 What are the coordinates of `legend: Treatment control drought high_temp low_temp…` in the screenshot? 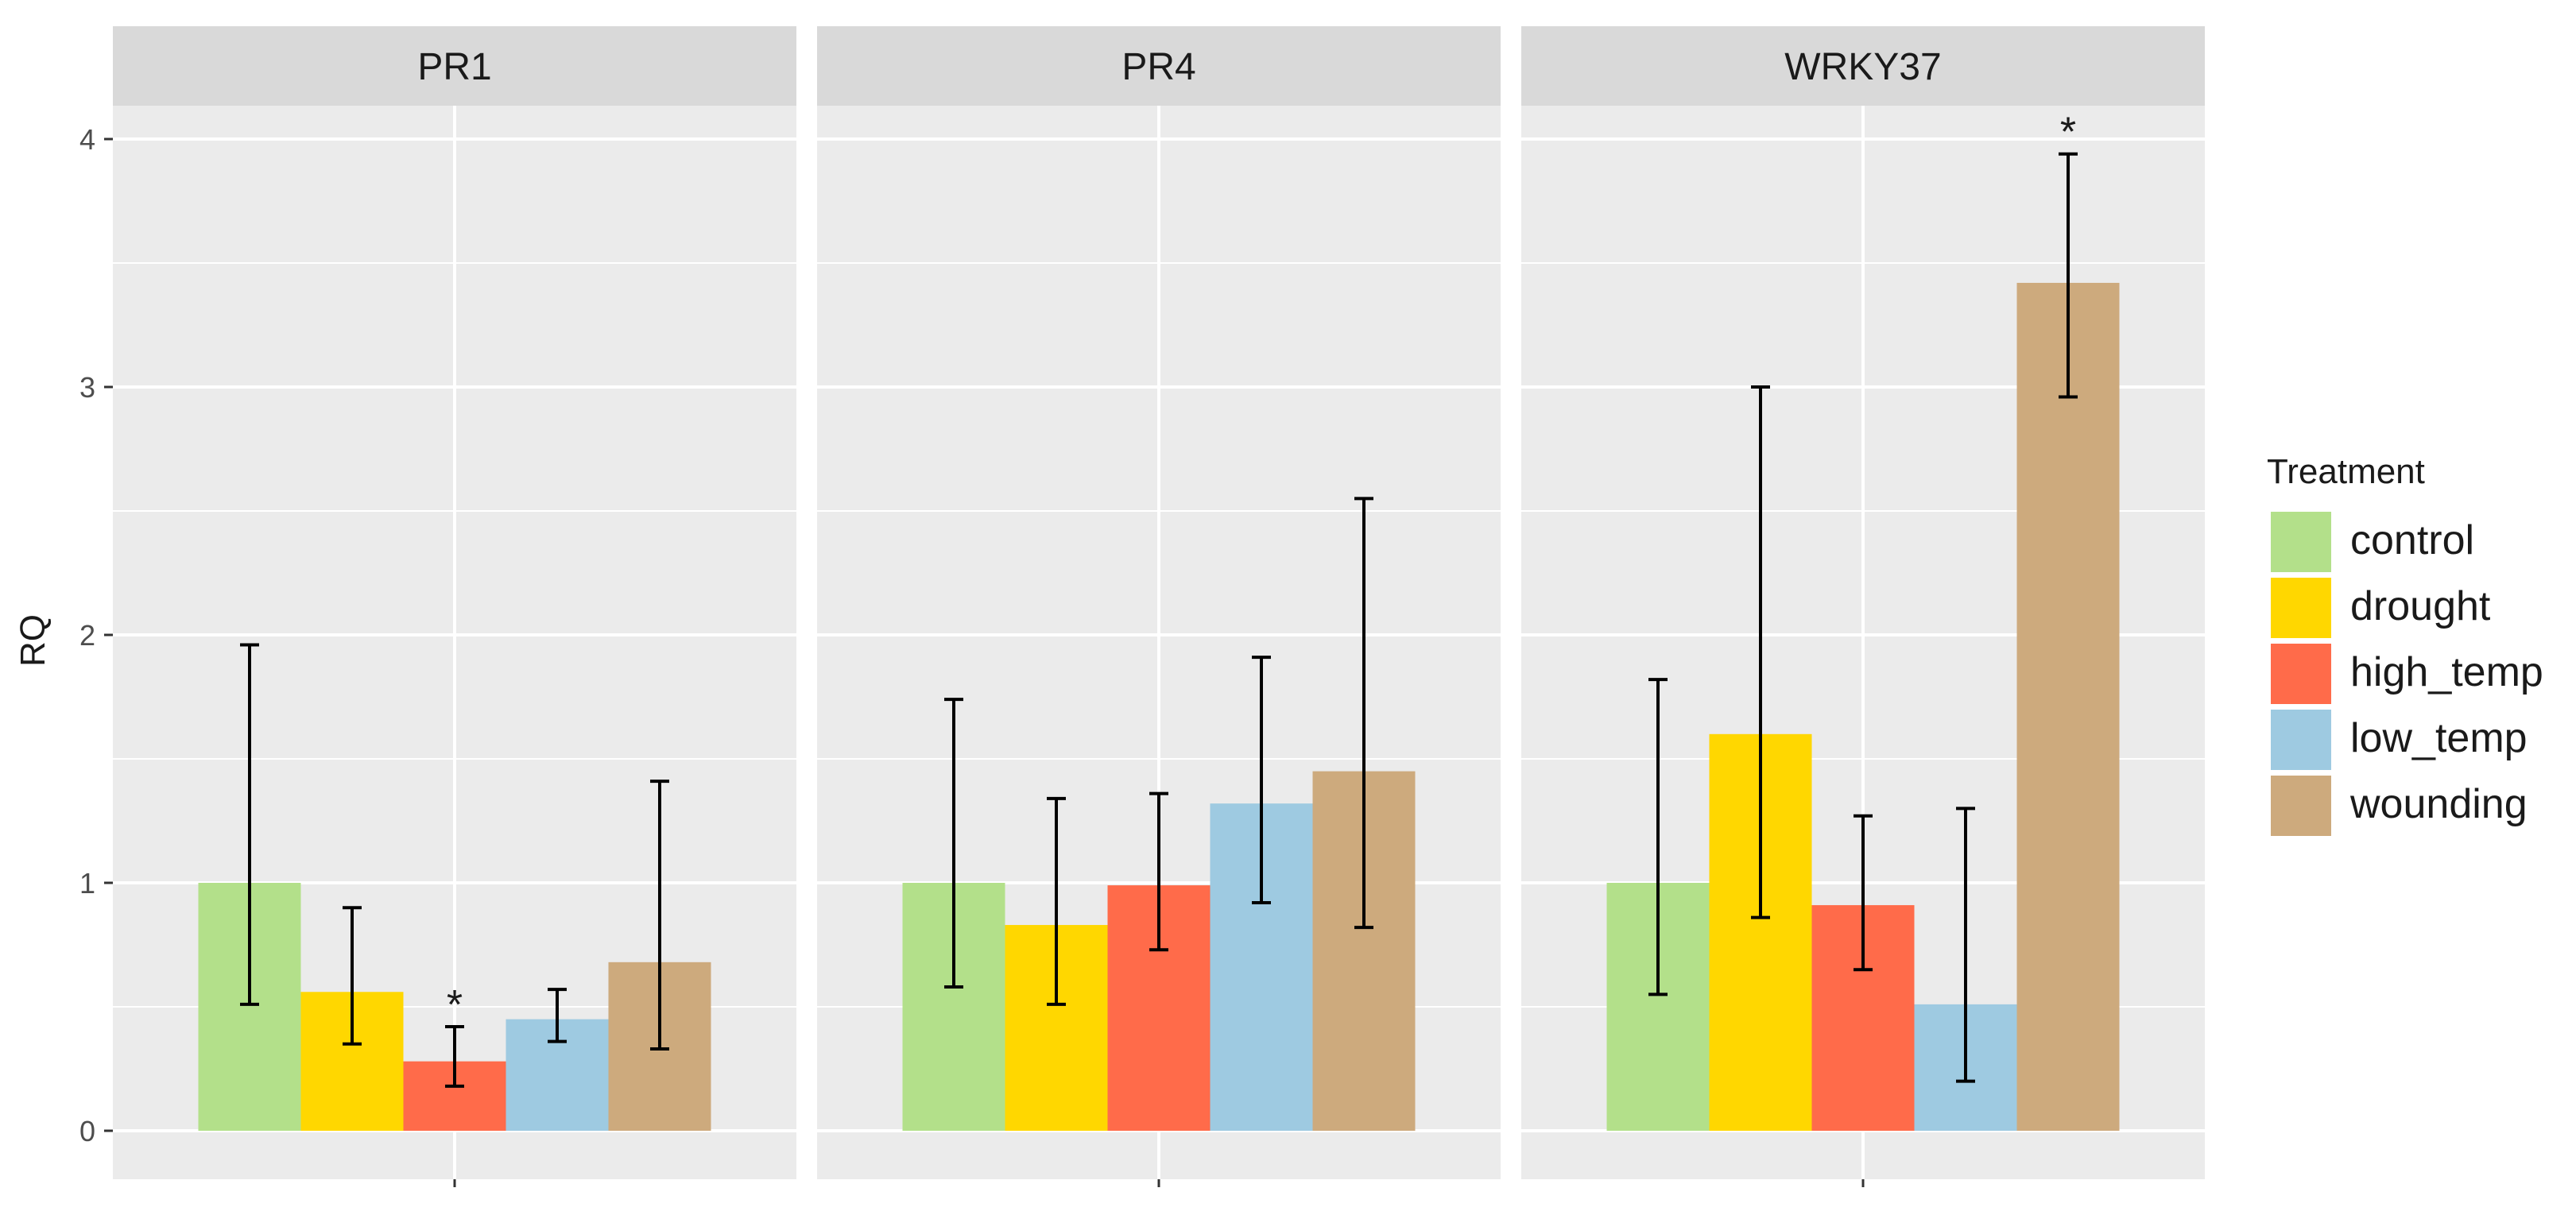 It's located at (2405, 644).